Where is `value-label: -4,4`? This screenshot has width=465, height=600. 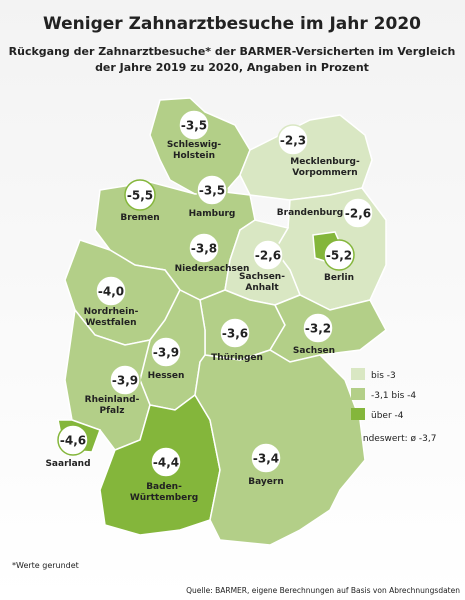
value-label: -4,4 is located at coordinates (166, 463).